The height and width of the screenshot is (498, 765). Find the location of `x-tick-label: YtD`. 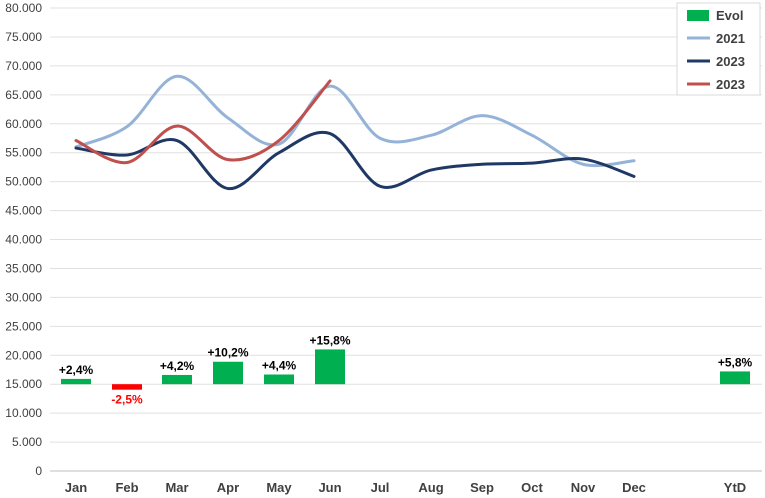

x-tick-label: YtD is located at coordinates (735, 487).